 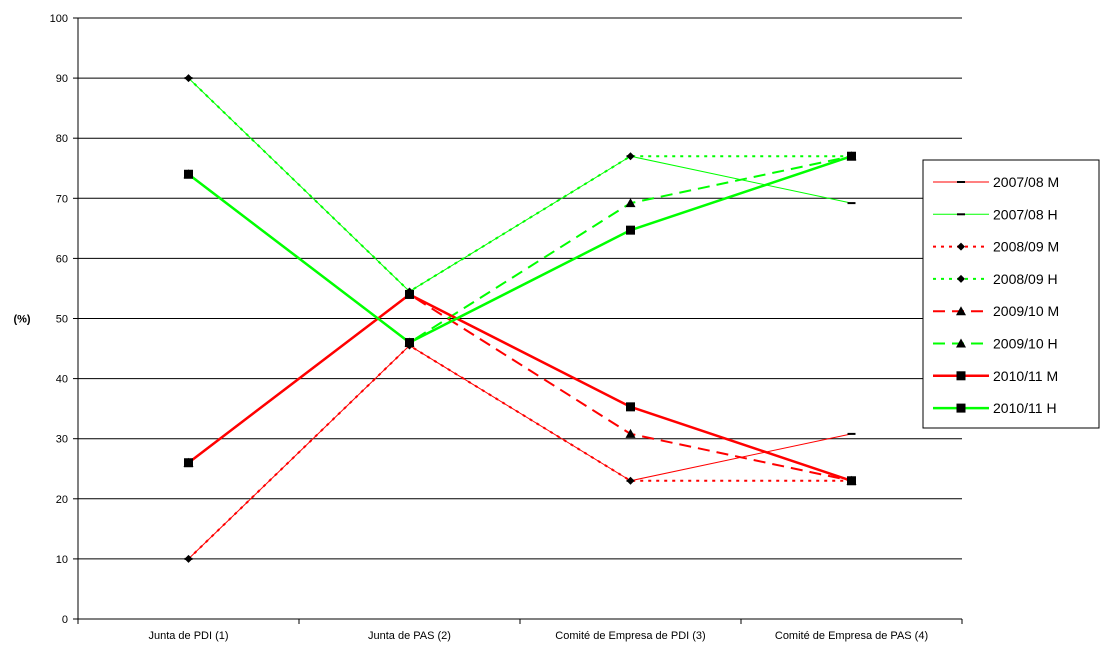 I want to click on y-tick-label: 20, so click(x=62, y=500).